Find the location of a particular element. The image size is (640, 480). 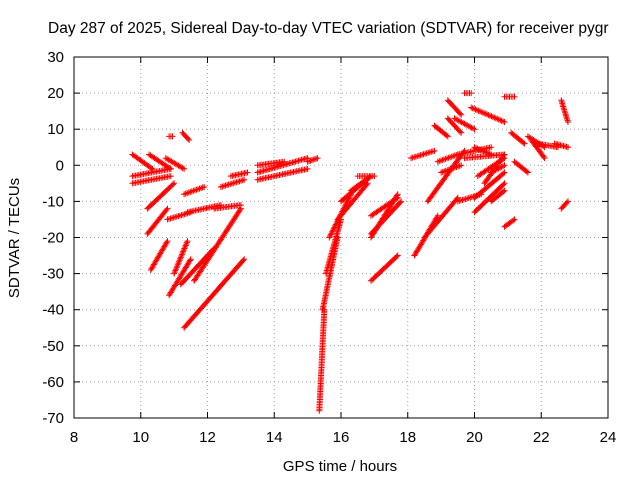

y-tick-label: -60 is located at coordinates (53, 382).